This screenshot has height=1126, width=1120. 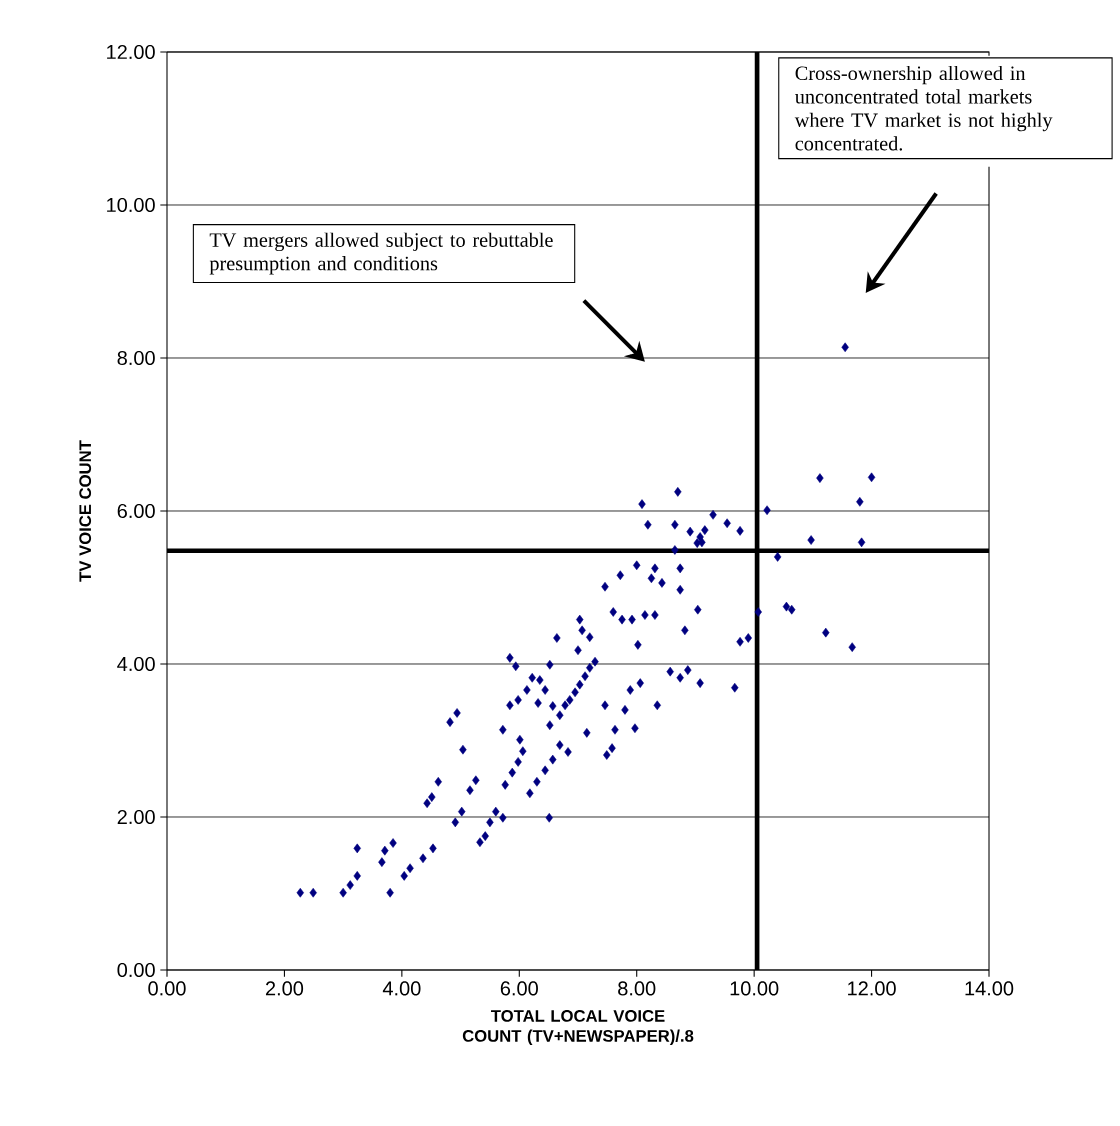 I want to click on y-tick-label: 6.00, so click(x=136, y=511).